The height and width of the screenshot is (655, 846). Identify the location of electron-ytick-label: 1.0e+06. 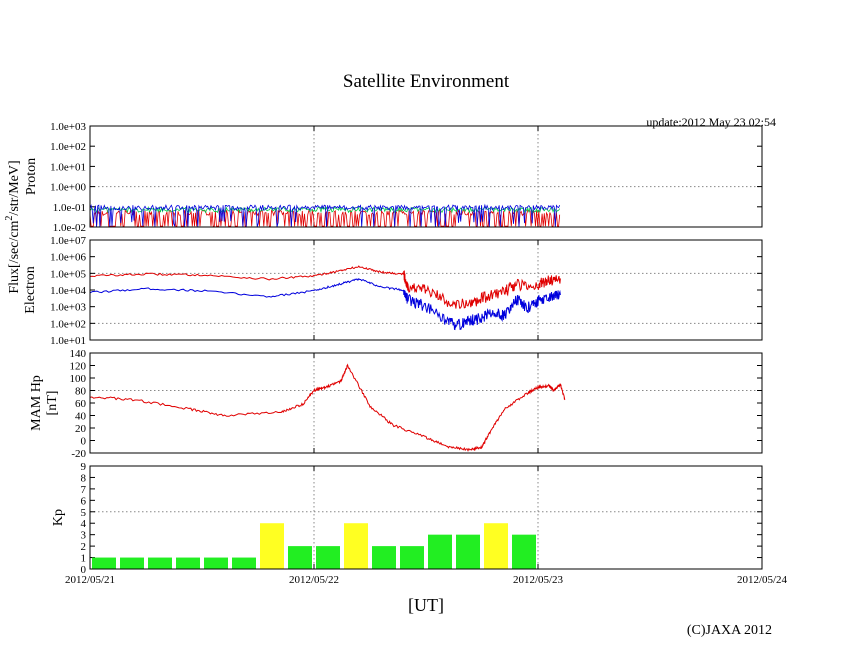
(68, 258).